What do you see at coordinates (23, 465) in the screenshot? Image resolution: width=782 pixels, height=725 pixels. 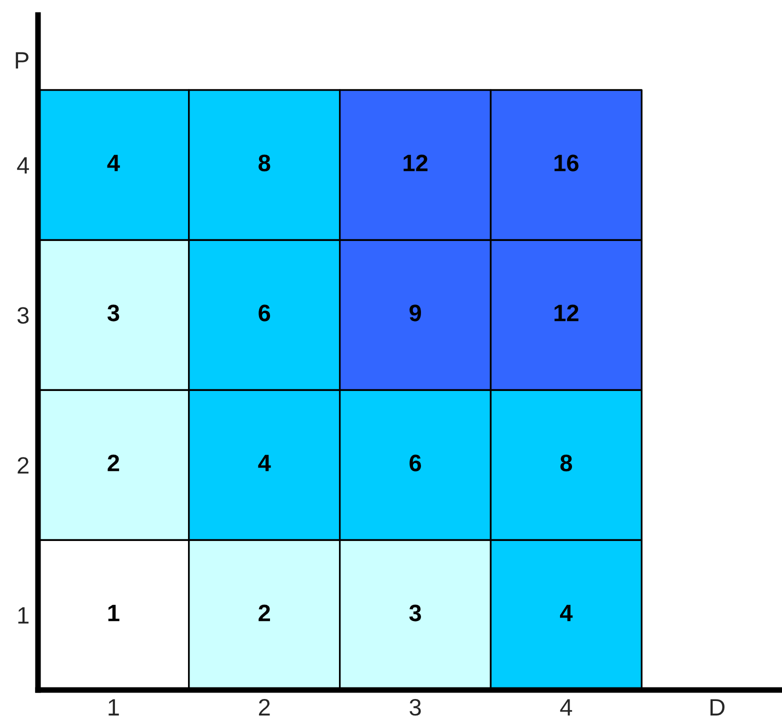 I see `y-tick-label: 2` at bounding box center [23, 465].